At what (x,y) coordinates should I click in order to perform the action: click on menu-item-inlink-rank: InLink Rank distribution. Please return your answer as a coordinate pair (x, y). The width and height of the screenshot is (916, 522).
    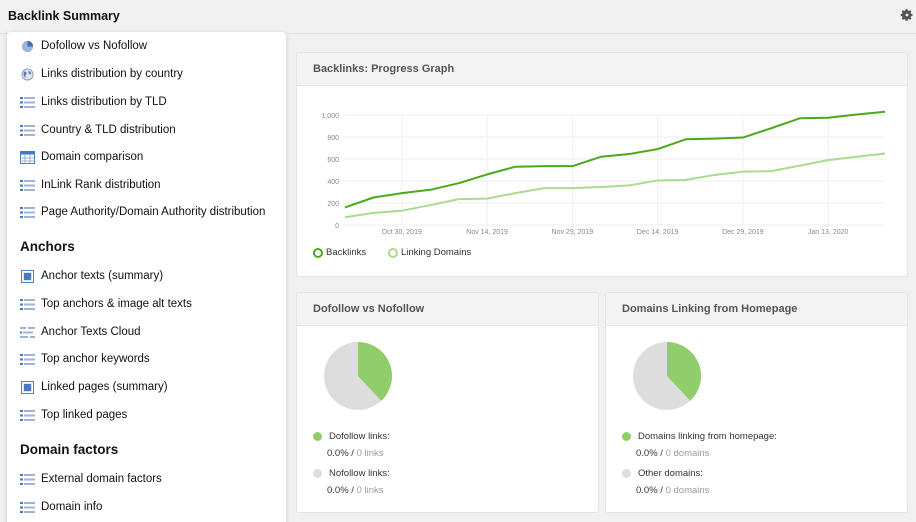
    Looking at the image, I should click on (90, 185).